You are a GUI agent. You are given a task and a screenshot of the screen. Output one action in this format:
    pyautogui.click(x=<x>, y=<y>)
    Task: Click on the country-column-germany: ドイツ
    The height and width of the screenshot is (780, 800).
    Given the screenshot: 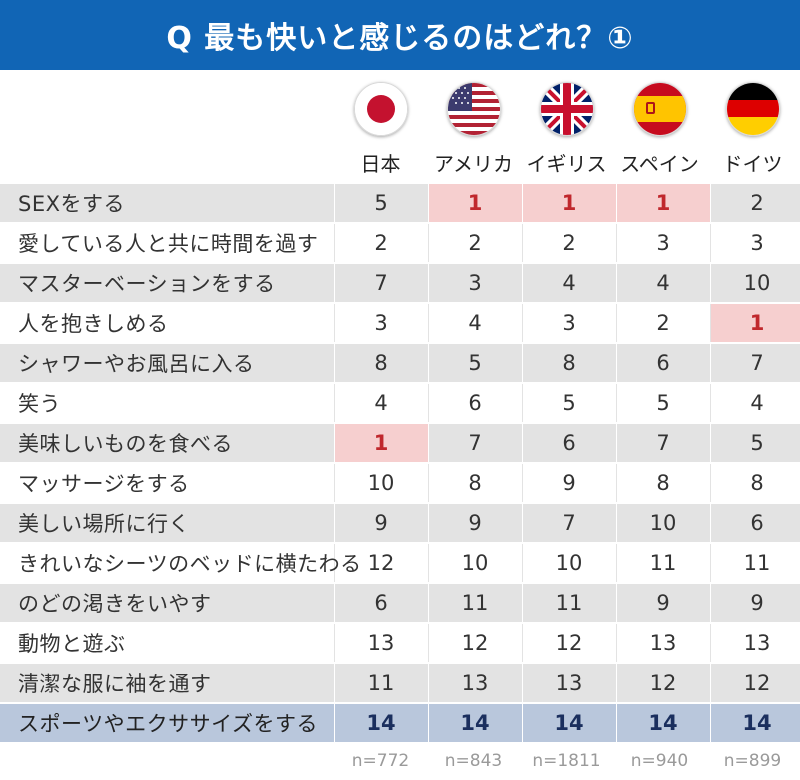 What is the action you would take?
    pyautogui.click(x=752, y=129)
    